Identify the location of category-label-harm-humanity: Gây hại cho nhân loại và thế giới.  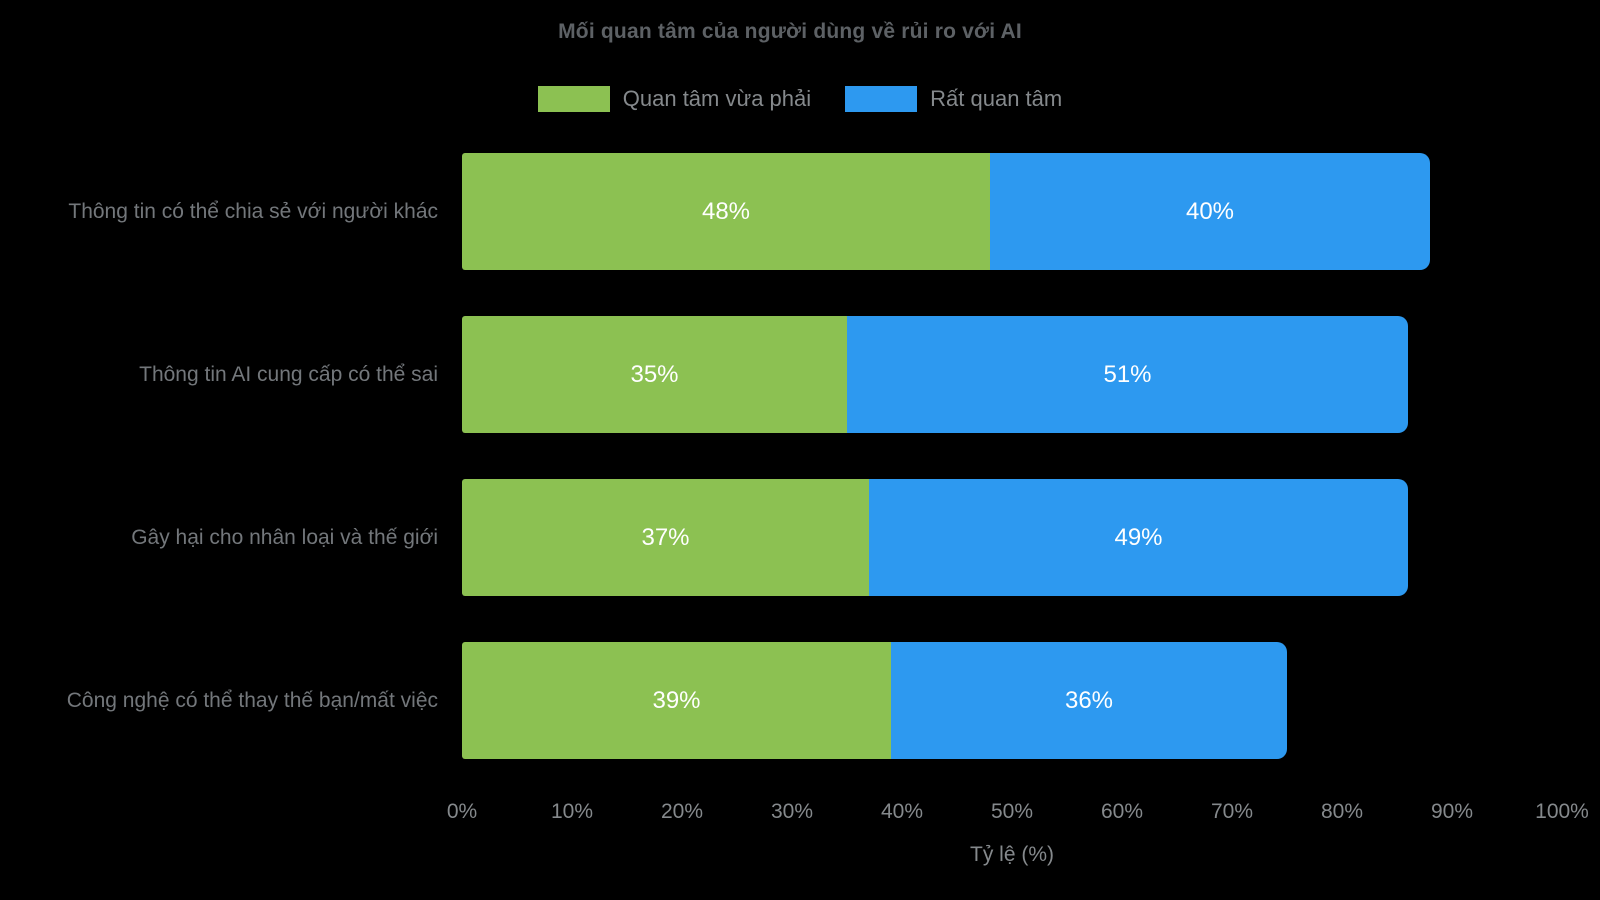
(284, 537).